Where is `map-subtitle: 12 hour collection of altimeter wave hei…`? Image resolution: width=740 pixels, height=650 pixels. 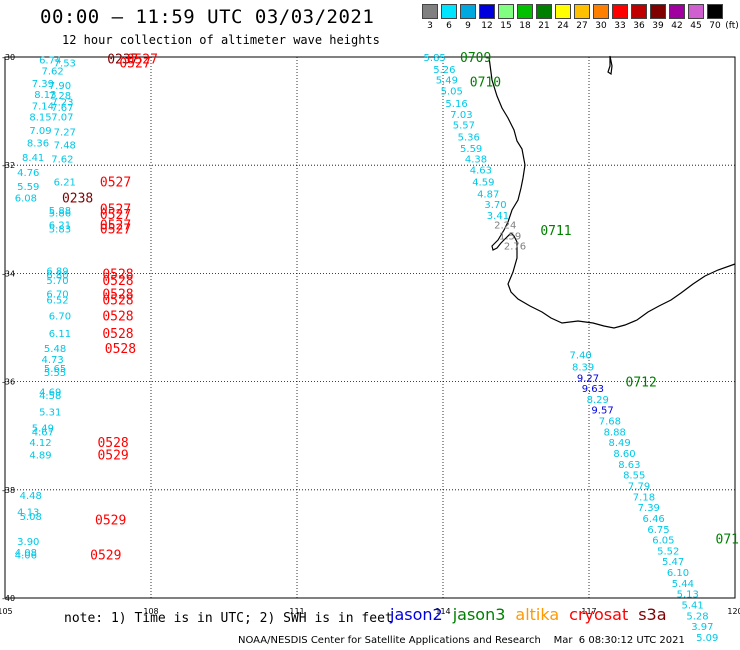
map-subtitle: 12 hour collection of altimeter wave hei… is located at coordinates (221, 40).